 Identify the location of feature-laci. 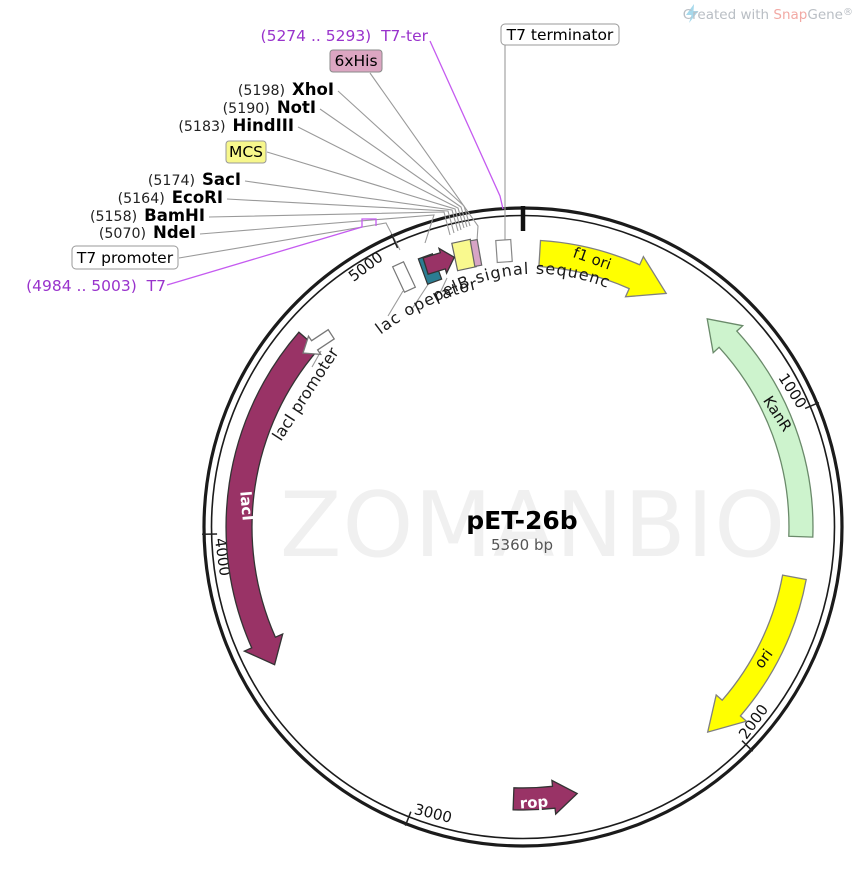
(272, 498).